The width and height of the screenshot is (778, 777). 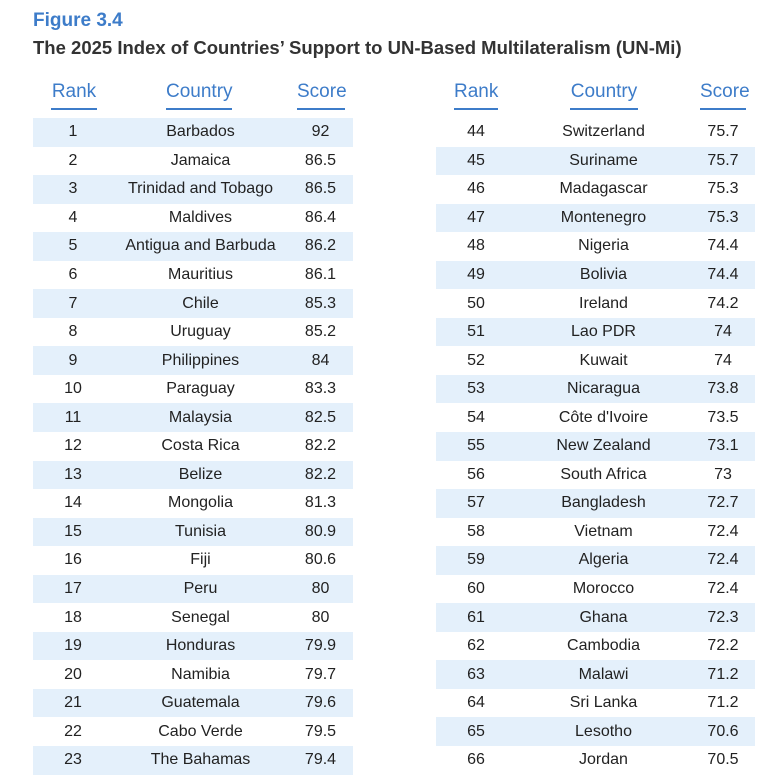 What do you see at coordinates (603, 703) in the screenshot?
I see `country-cell: Sri Lanka` at bounding box center [603, 703].